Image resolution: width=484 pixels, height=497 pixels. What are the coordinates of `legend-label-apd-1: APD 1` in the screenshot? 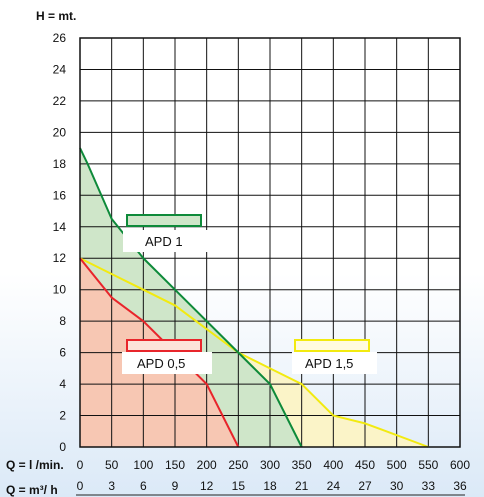 It's located at (164, 241).